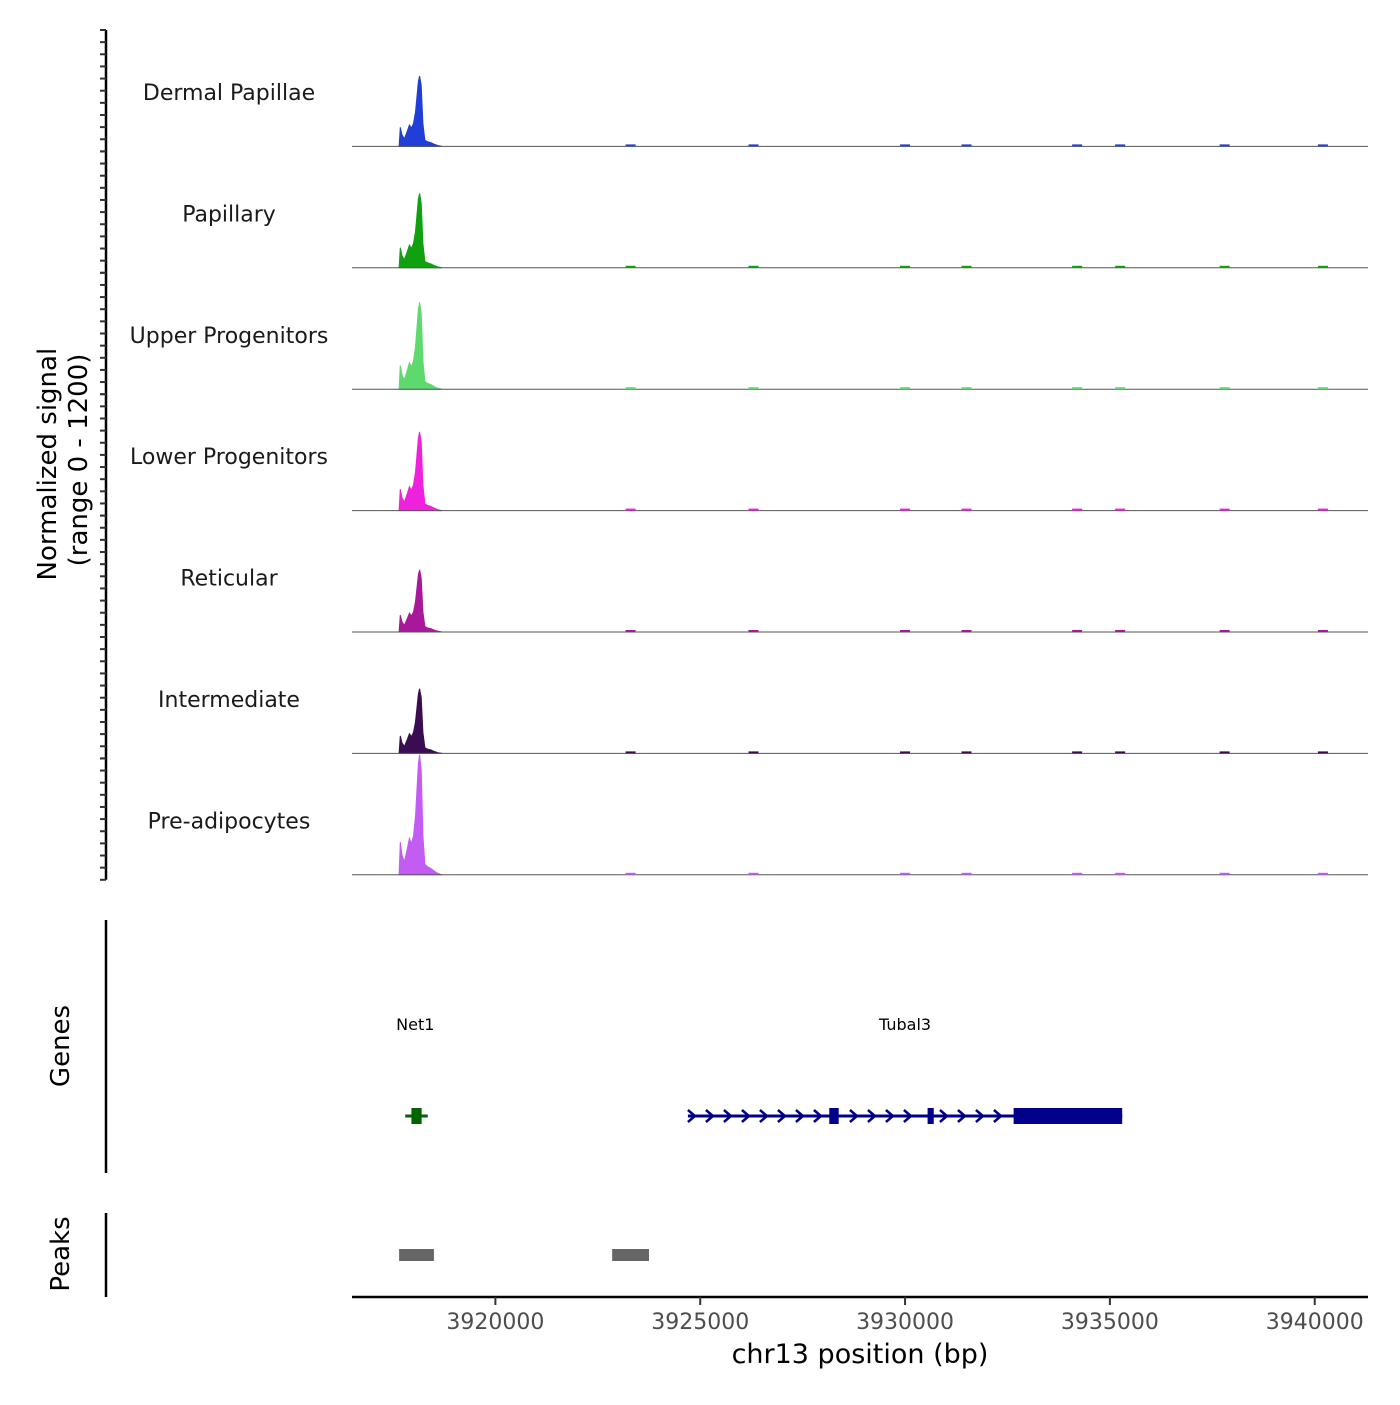 The width and height of the screenshot is (1400, 1405). I want to click on track-label: Upper Progenitors, so click(229, 336).